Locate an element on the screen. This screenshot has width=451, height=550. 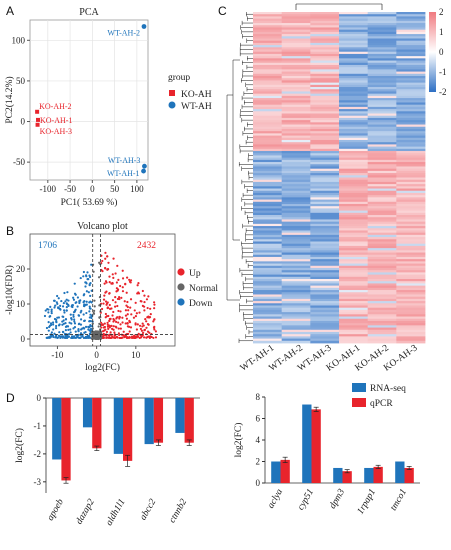
pca-tick-label-x: 100 is located at coordinates (137, 189).